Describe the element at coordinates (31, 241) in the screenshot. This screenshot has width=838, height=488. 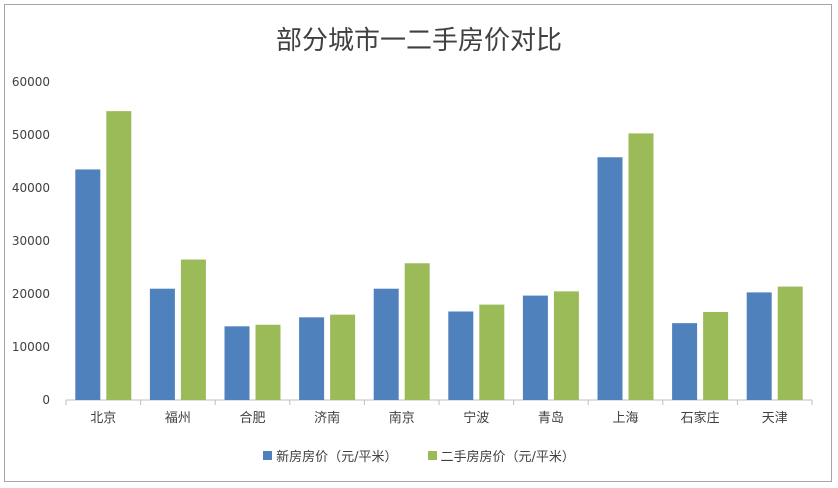
I see `y-tick-label: 30000` at that location.